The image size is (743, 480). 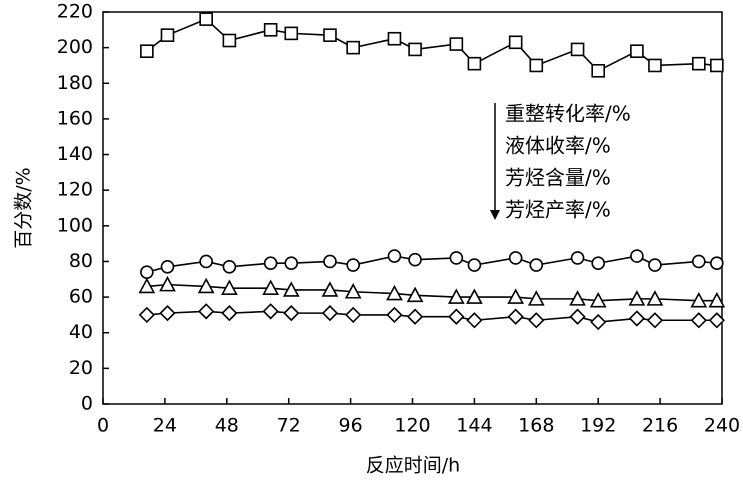 What do you see at coordinates (81, 332) in the screenshot?
I see `y-tick-label: 40` at bounding box center [81, 332].